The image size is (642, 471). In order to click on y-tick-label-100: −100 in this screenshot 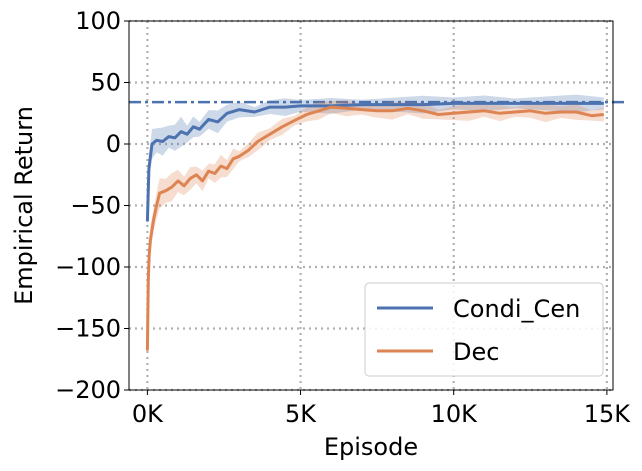, I will do `click(88, 267)`.